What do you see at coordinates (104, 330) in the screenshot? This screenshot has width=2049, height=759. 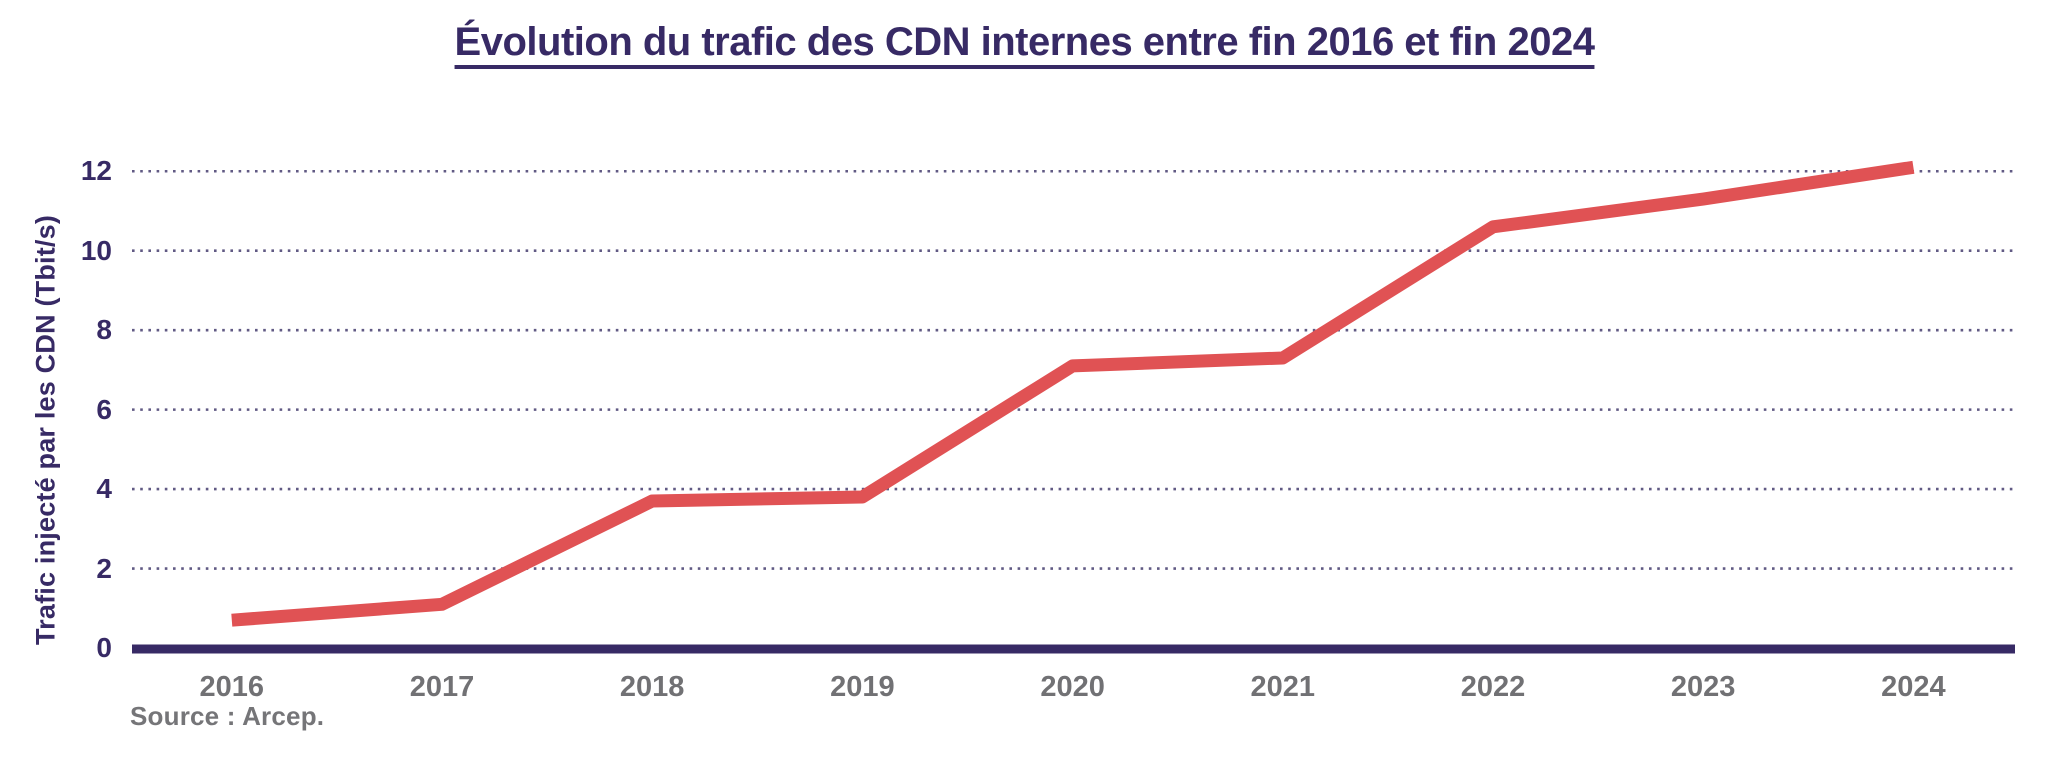 I see `y-tick-label-8: 8` at bounding box center [104, 330].